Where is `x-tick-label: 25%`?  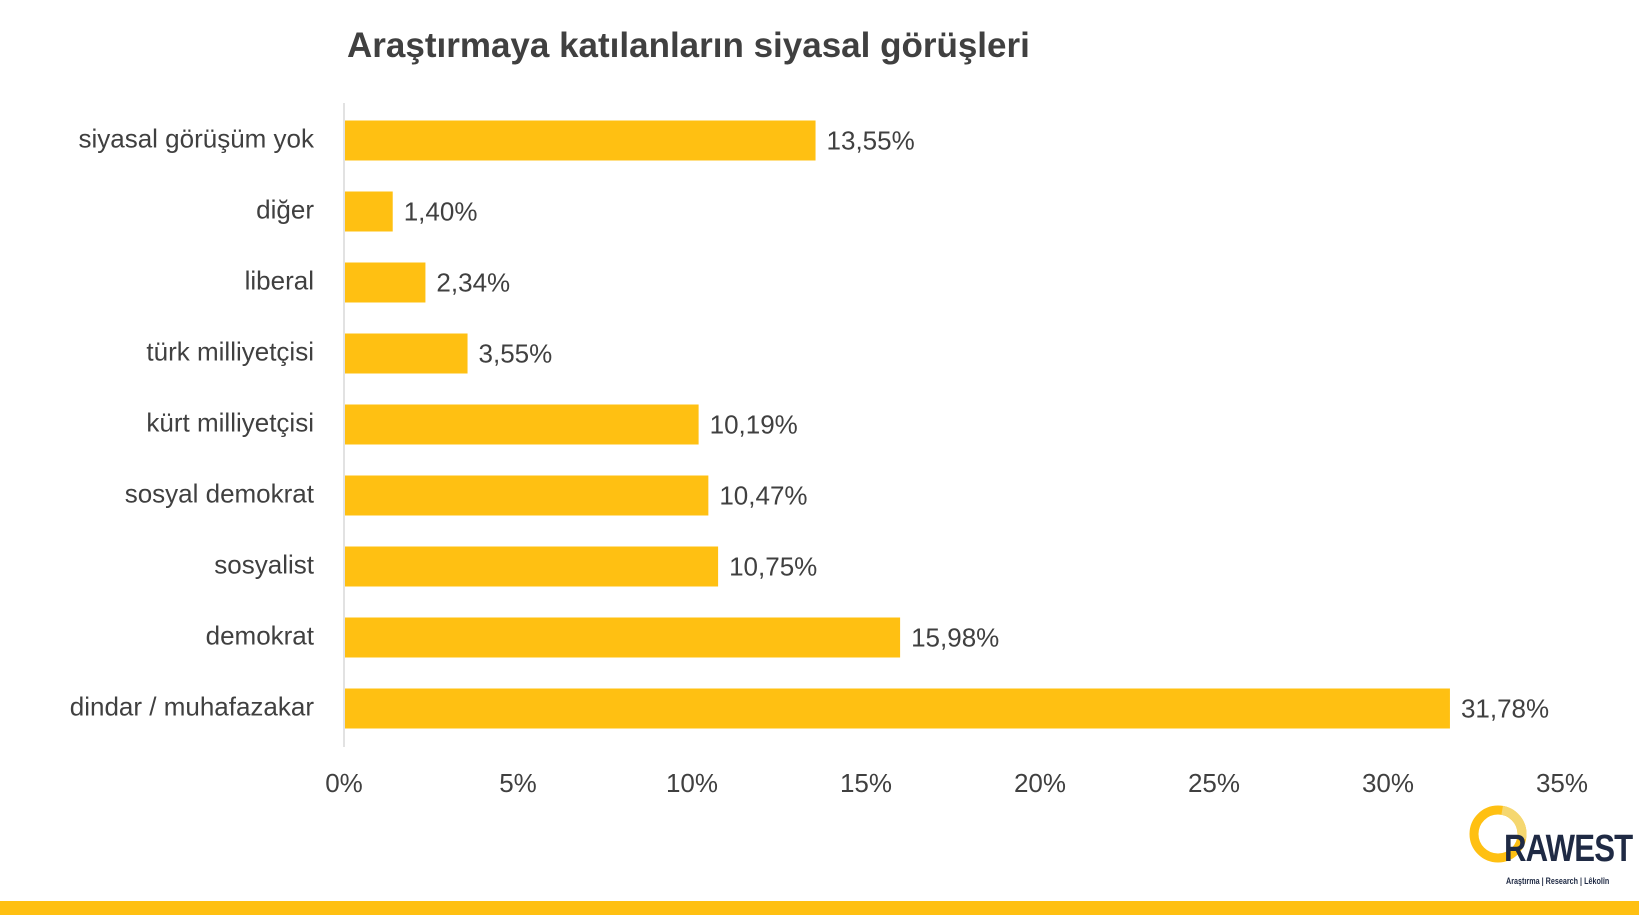
x-tick-label: 25% is located at coordinates (1214, 783).